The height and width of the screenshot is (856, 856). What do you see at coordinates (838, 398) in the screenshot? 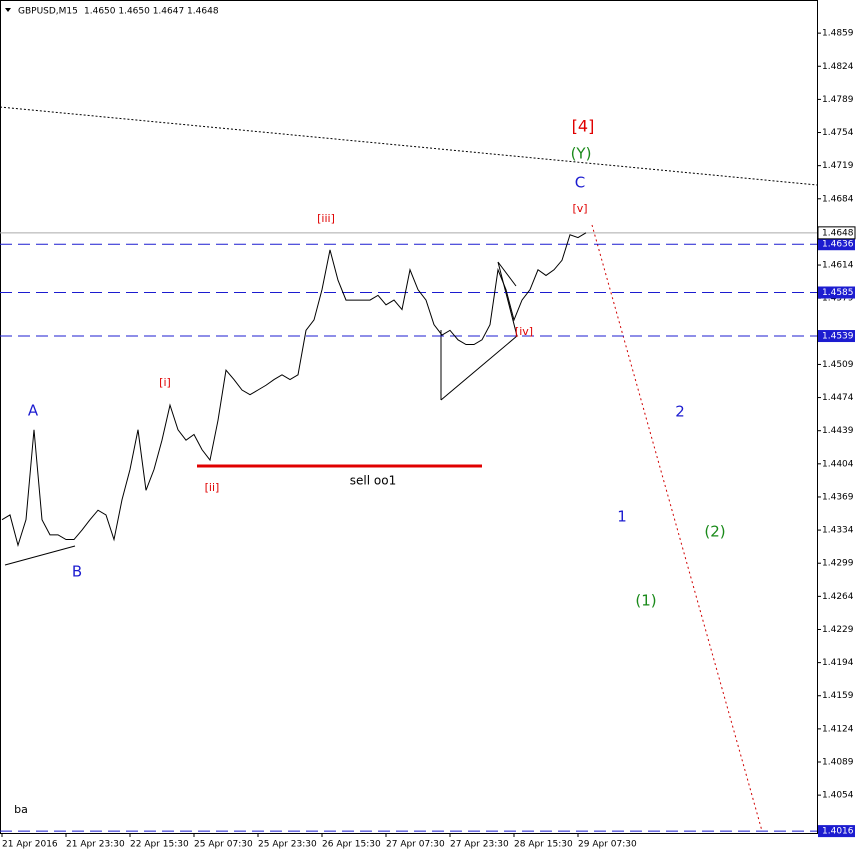
I see `y-tick-label: 1.4474` at bounding box center [838, 398].